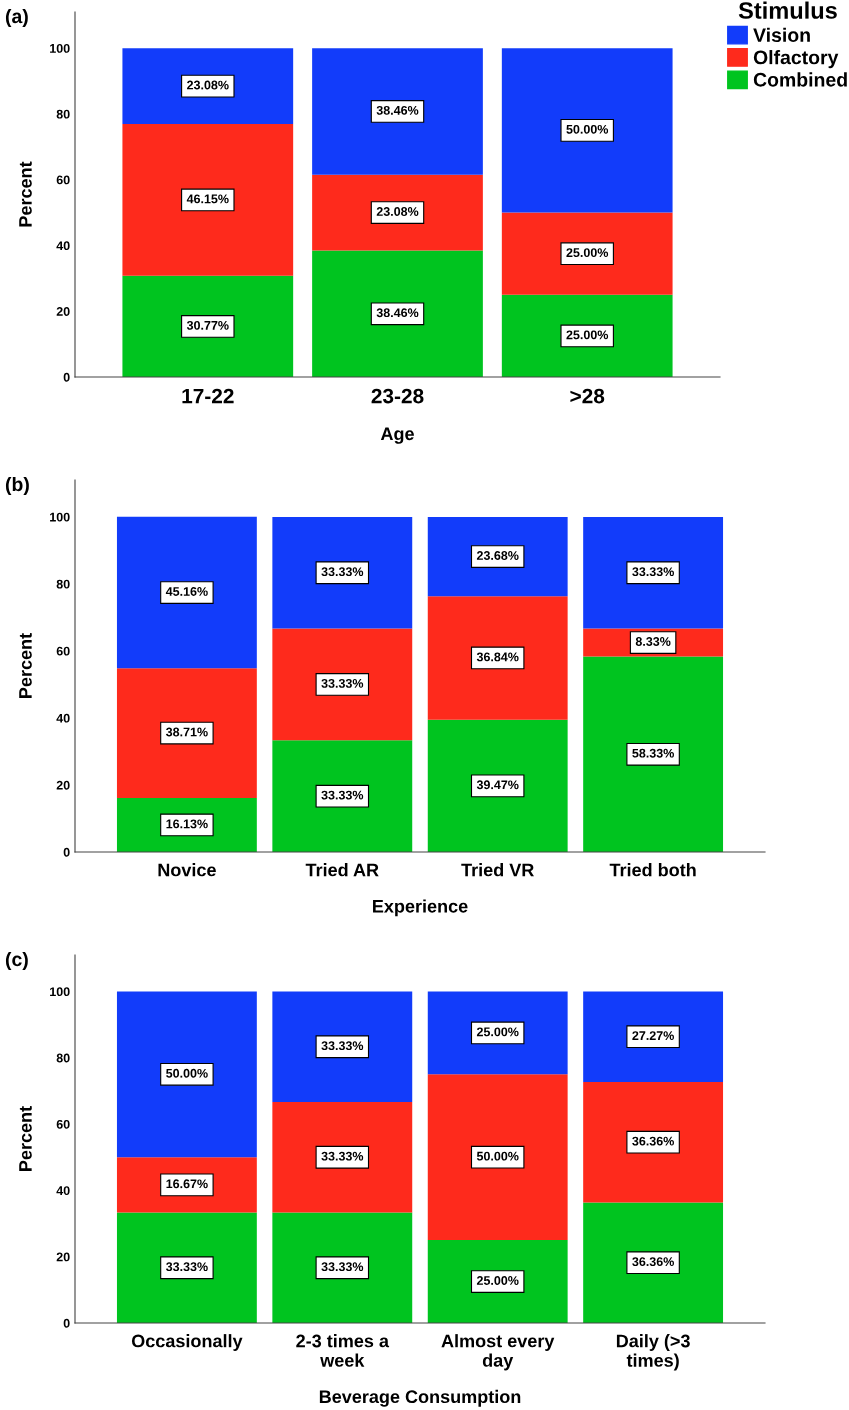 The height and width of the screenshot is (1410, 849). What do you see at coordinates (16, 18) in the screenshot?
I see `text: (a)` at bounding box center [16, 18].